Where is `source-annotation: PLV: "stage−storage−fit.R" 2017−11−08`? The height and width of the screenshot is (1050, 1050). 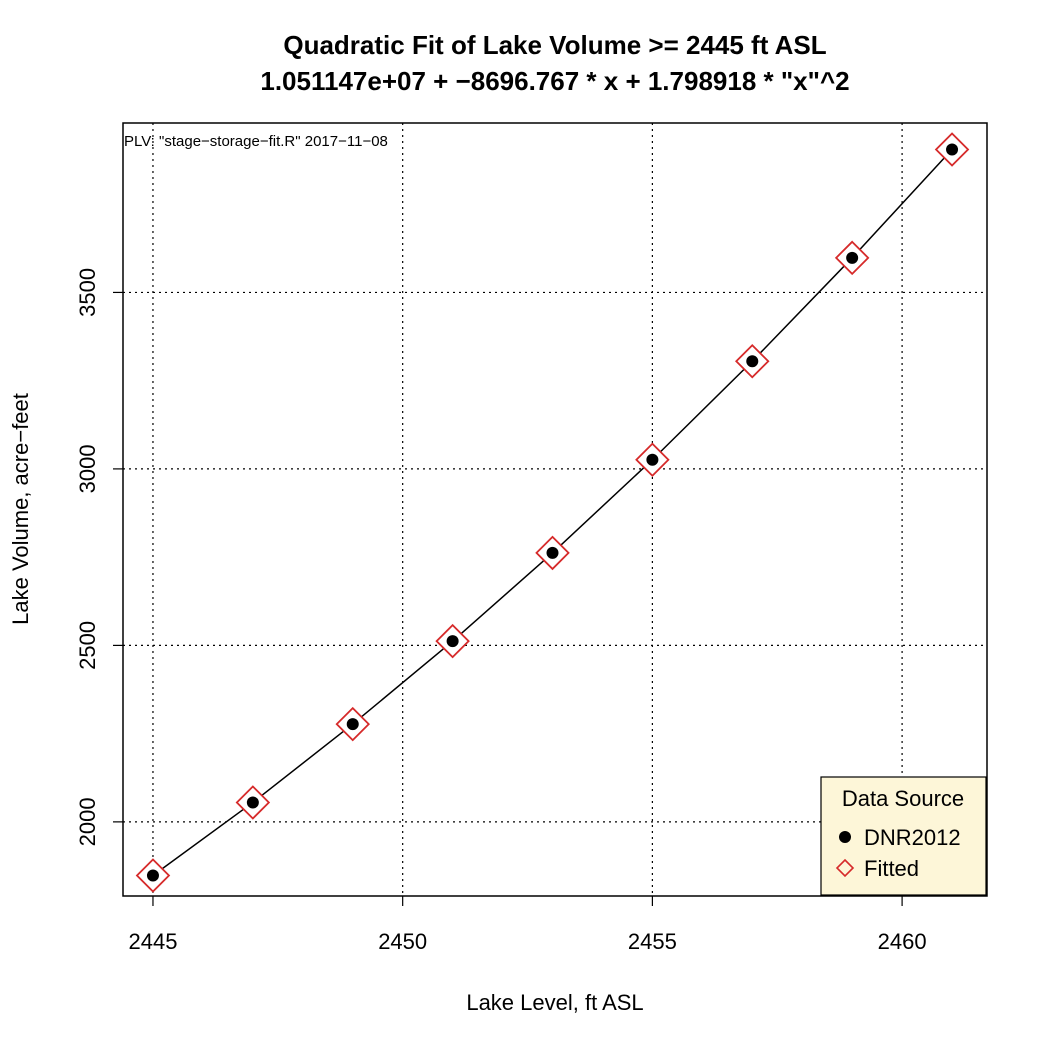
source-annotation: PLV: "stage−storage−fit.R" 2017−11−08 is located at coordinates (256, 141).